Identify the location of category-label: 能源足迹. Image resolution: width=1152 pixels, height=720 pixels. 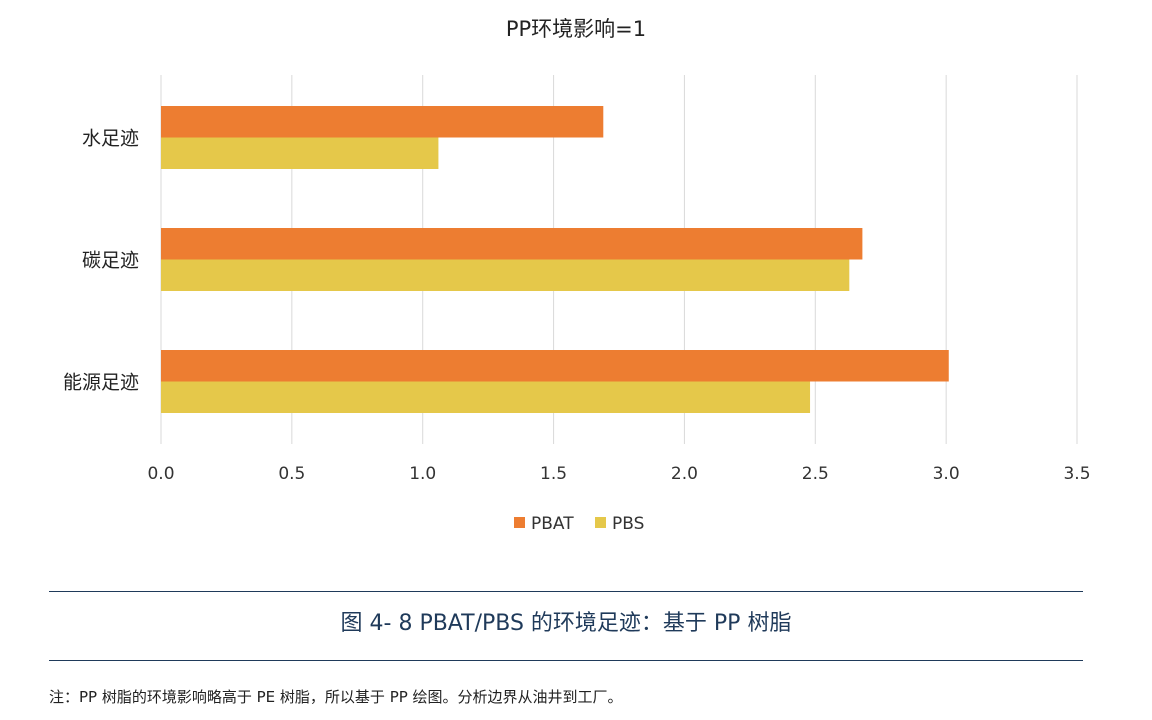
(101, 383).